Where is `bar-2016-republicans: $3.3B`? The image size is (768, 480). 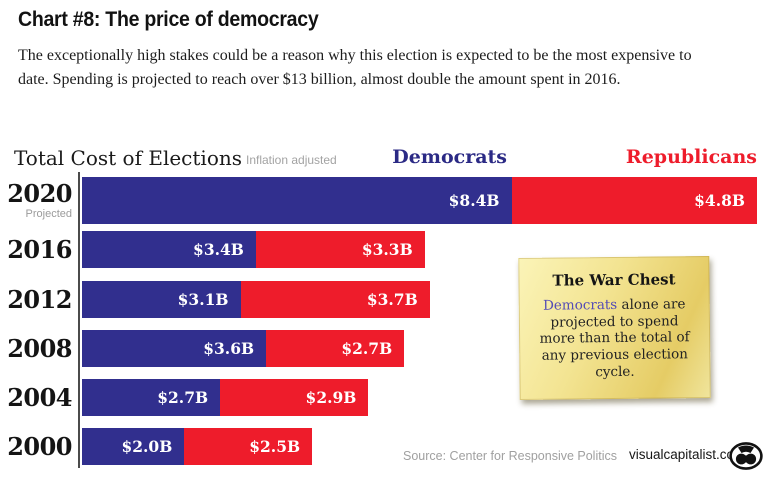
bar-2016-republicans: $3.3B is located at coordinates (340, 249).